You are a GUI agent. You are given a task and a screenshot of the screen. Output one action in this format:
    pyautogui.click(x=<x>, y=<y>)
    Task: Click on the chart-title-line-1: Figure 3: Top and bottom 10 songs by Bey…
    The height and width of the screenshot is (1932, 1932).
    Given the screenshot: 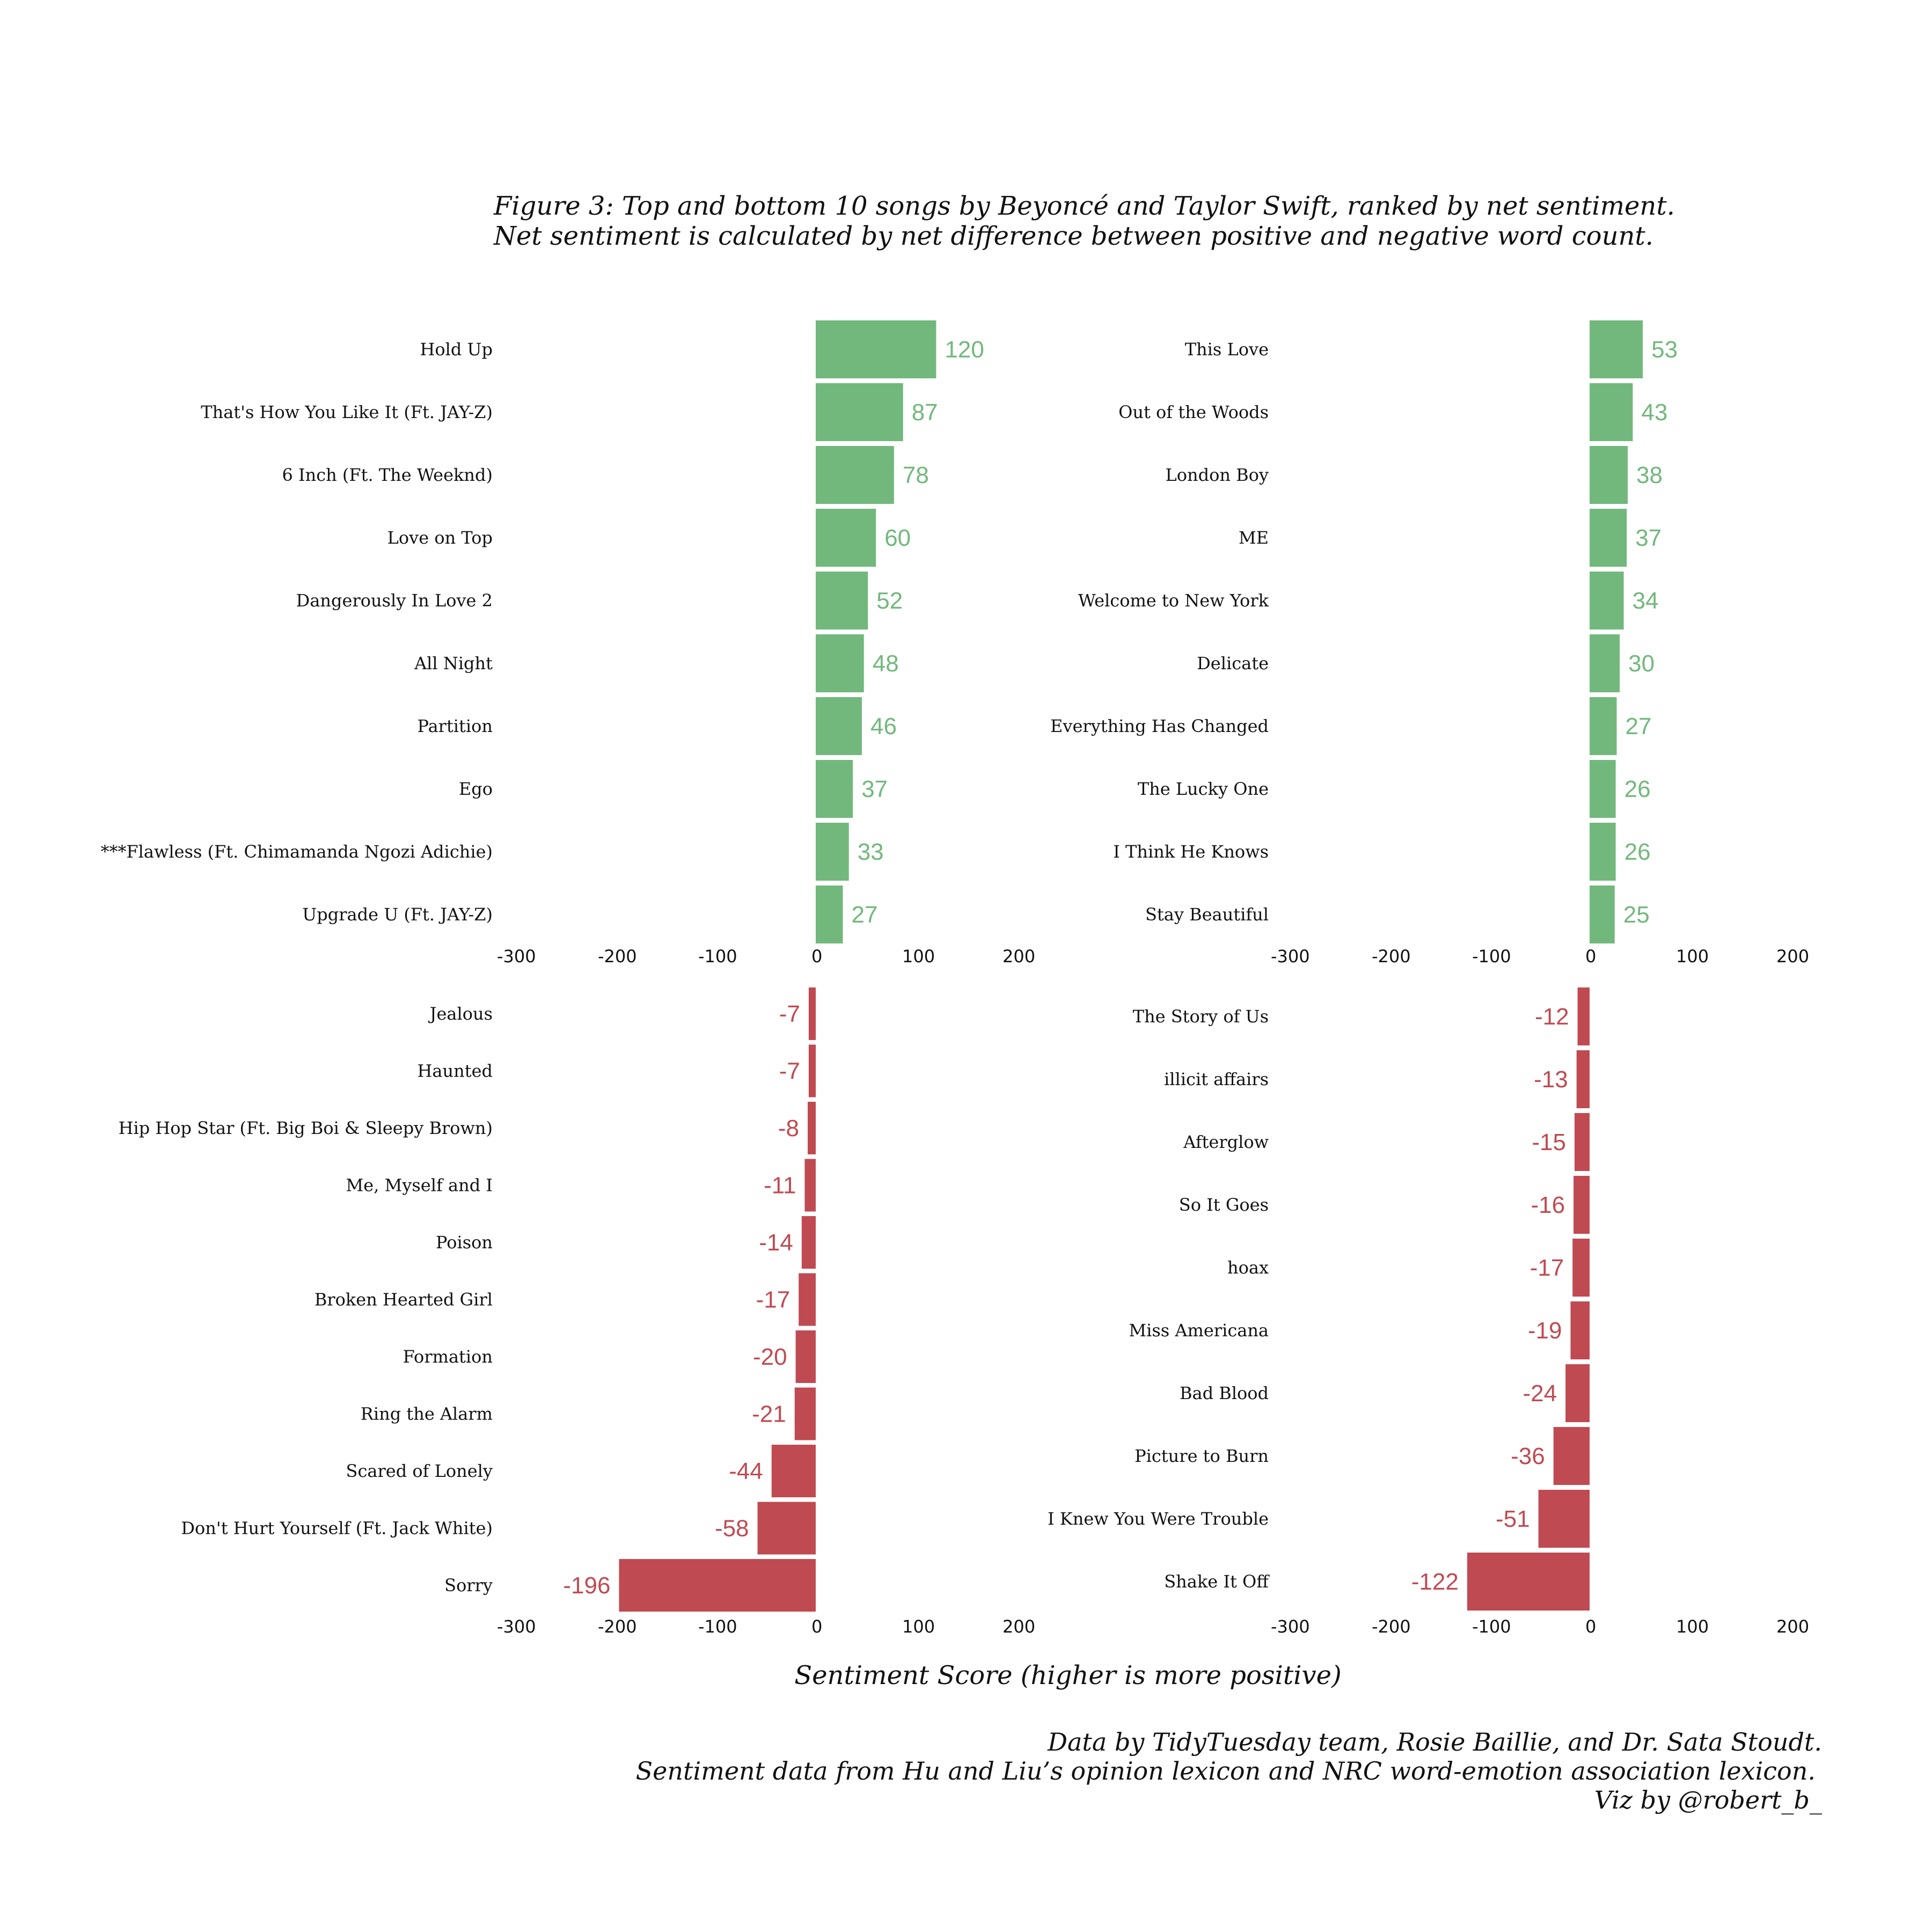 What is the action you would take?
    pyautogui.click(x=1084, y=206)
    